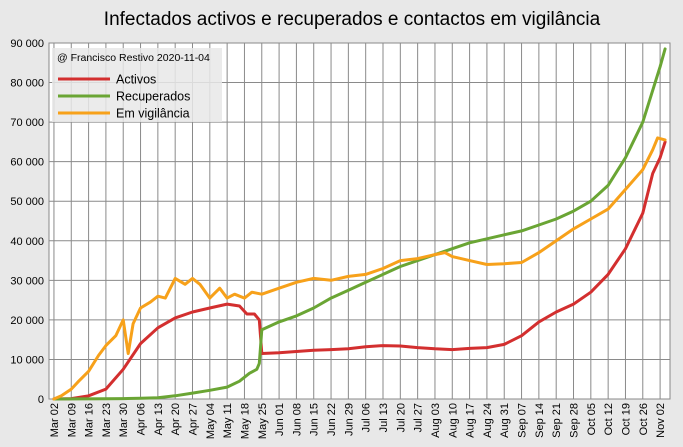 This screenshot has height=447, width=683. I want to click on x-tick-label: Jun 08, so click(297, 419).